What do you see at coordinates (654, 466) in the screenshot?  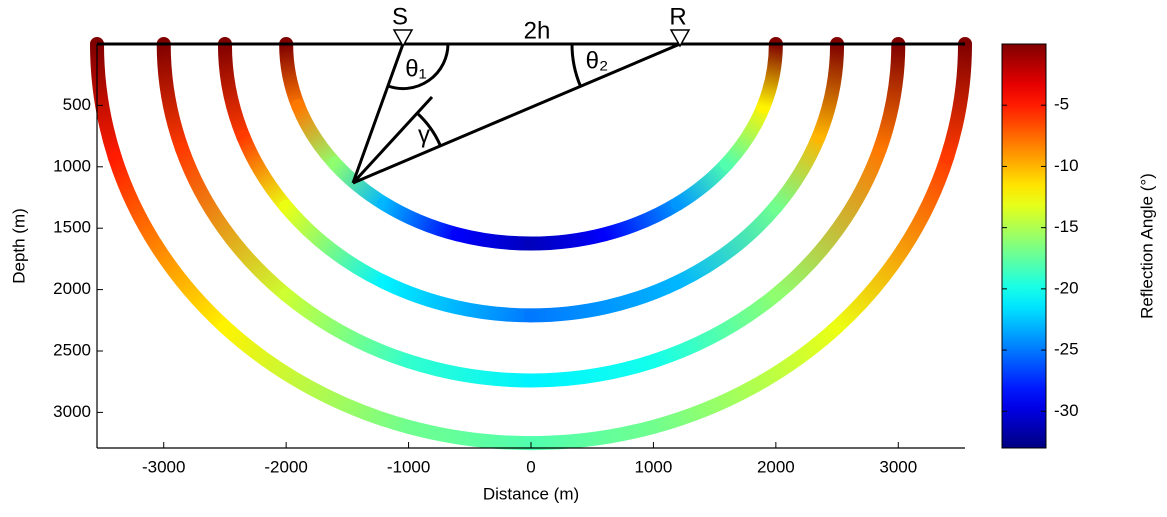 I see `x-tick-label: 1000` at bounding box center [654, 466].